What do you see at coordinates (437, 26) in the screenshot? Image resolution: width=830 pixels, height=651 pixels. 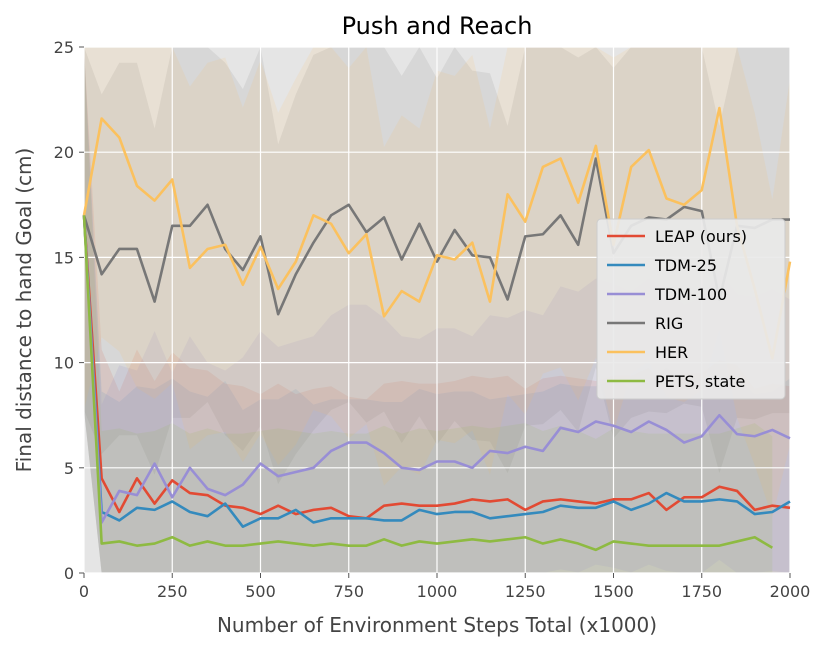 I see `chart-title: Push and Reach` at bounding box center [437, 26].